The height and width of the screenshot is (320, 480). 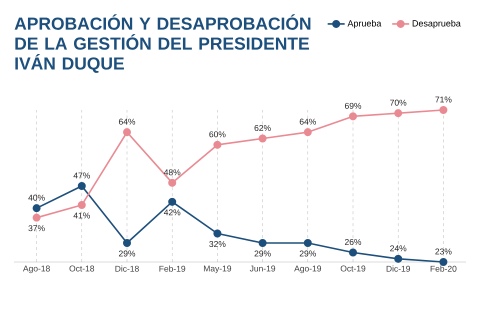 I want to click on data-label: 41%, so click(x=82, y=215).